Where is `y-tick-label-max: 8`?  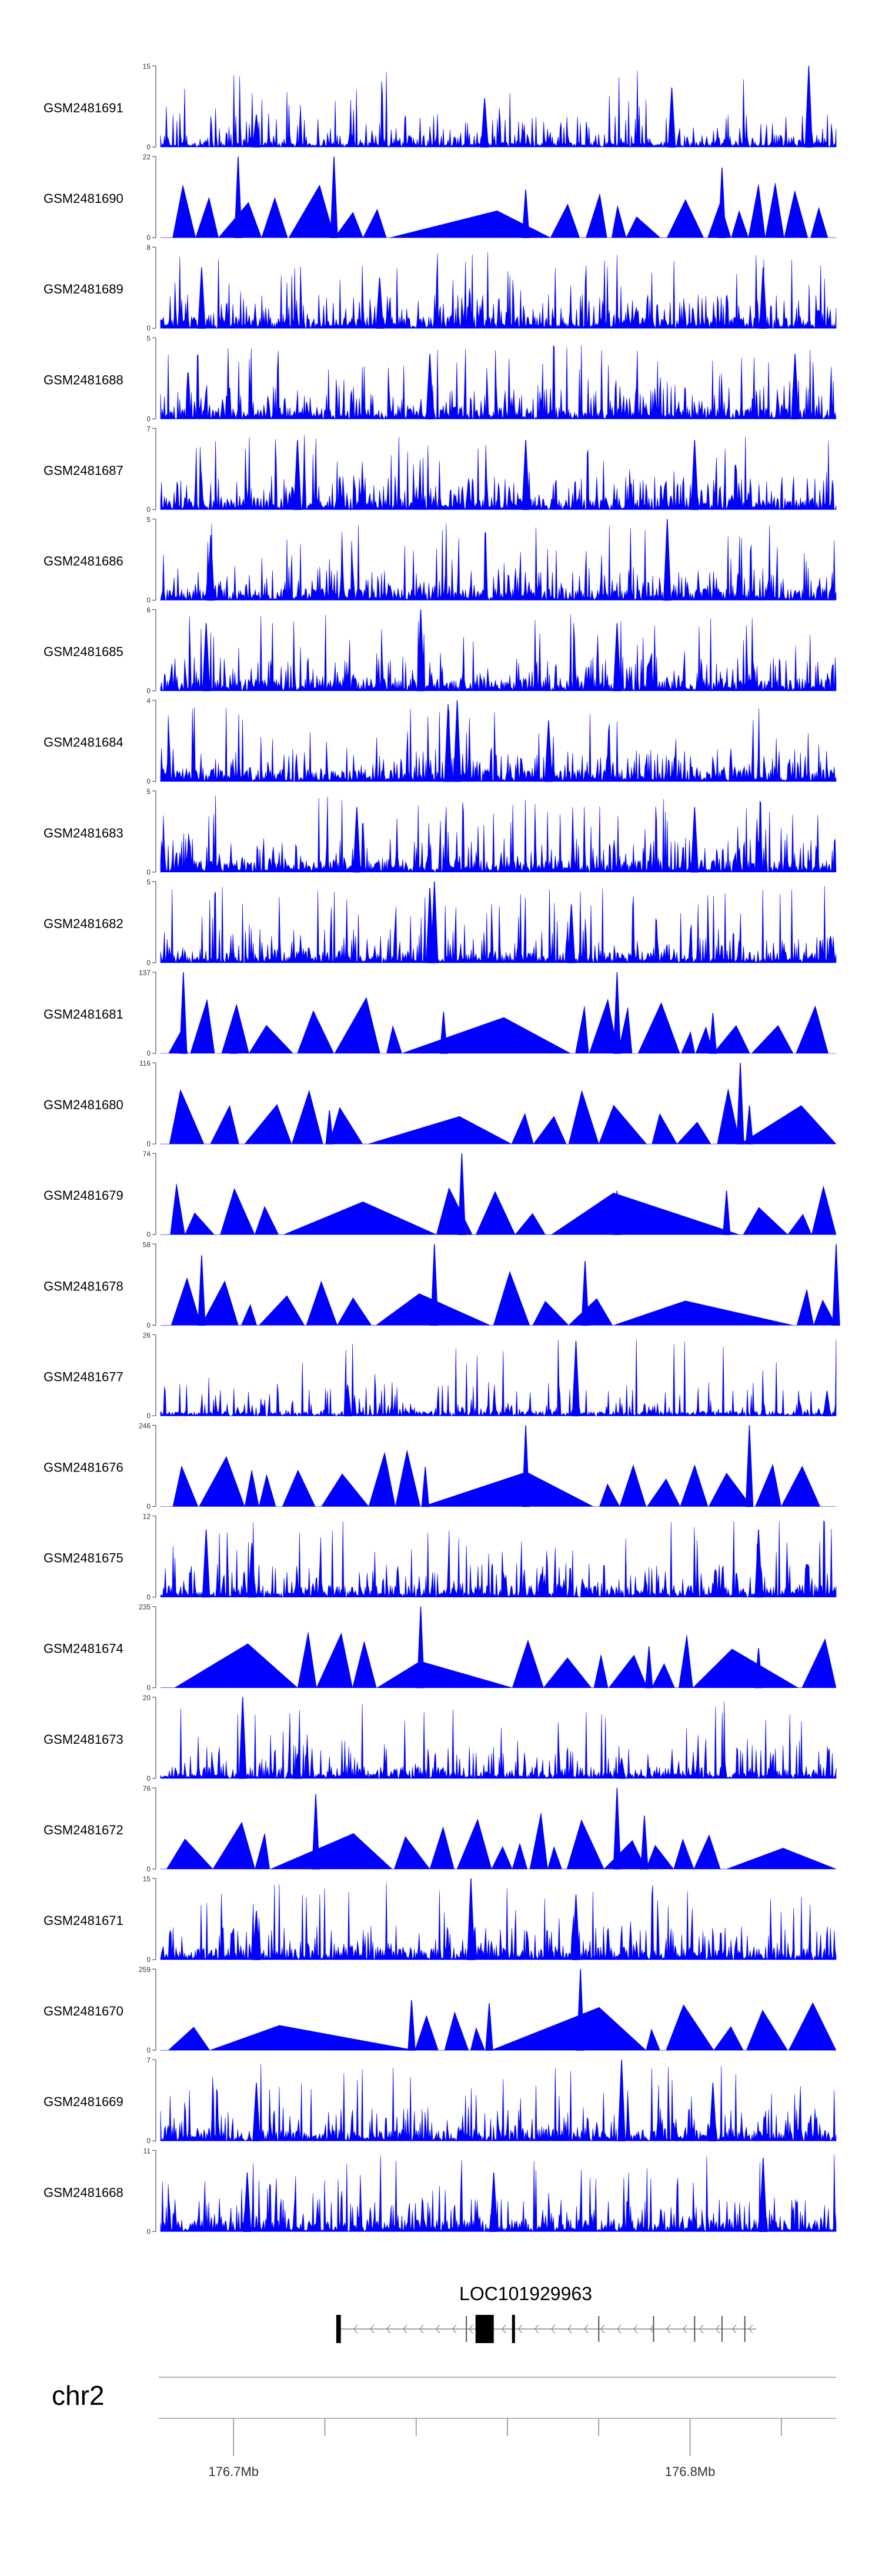 y-tick-label-max: 8 is located at coordinates (148, 247).